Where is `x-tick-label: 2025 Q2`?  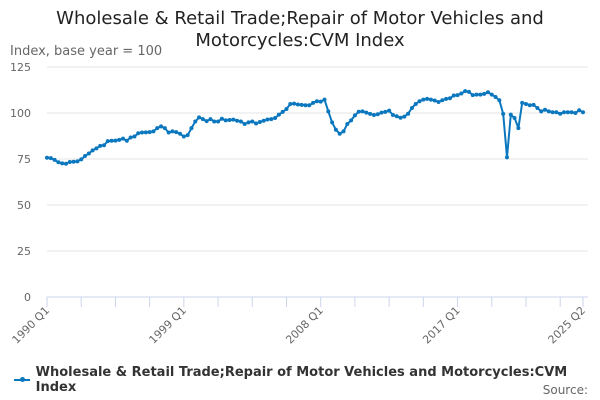
x-tick-label: 2025 Q2 is located at coordinates (567, 325).